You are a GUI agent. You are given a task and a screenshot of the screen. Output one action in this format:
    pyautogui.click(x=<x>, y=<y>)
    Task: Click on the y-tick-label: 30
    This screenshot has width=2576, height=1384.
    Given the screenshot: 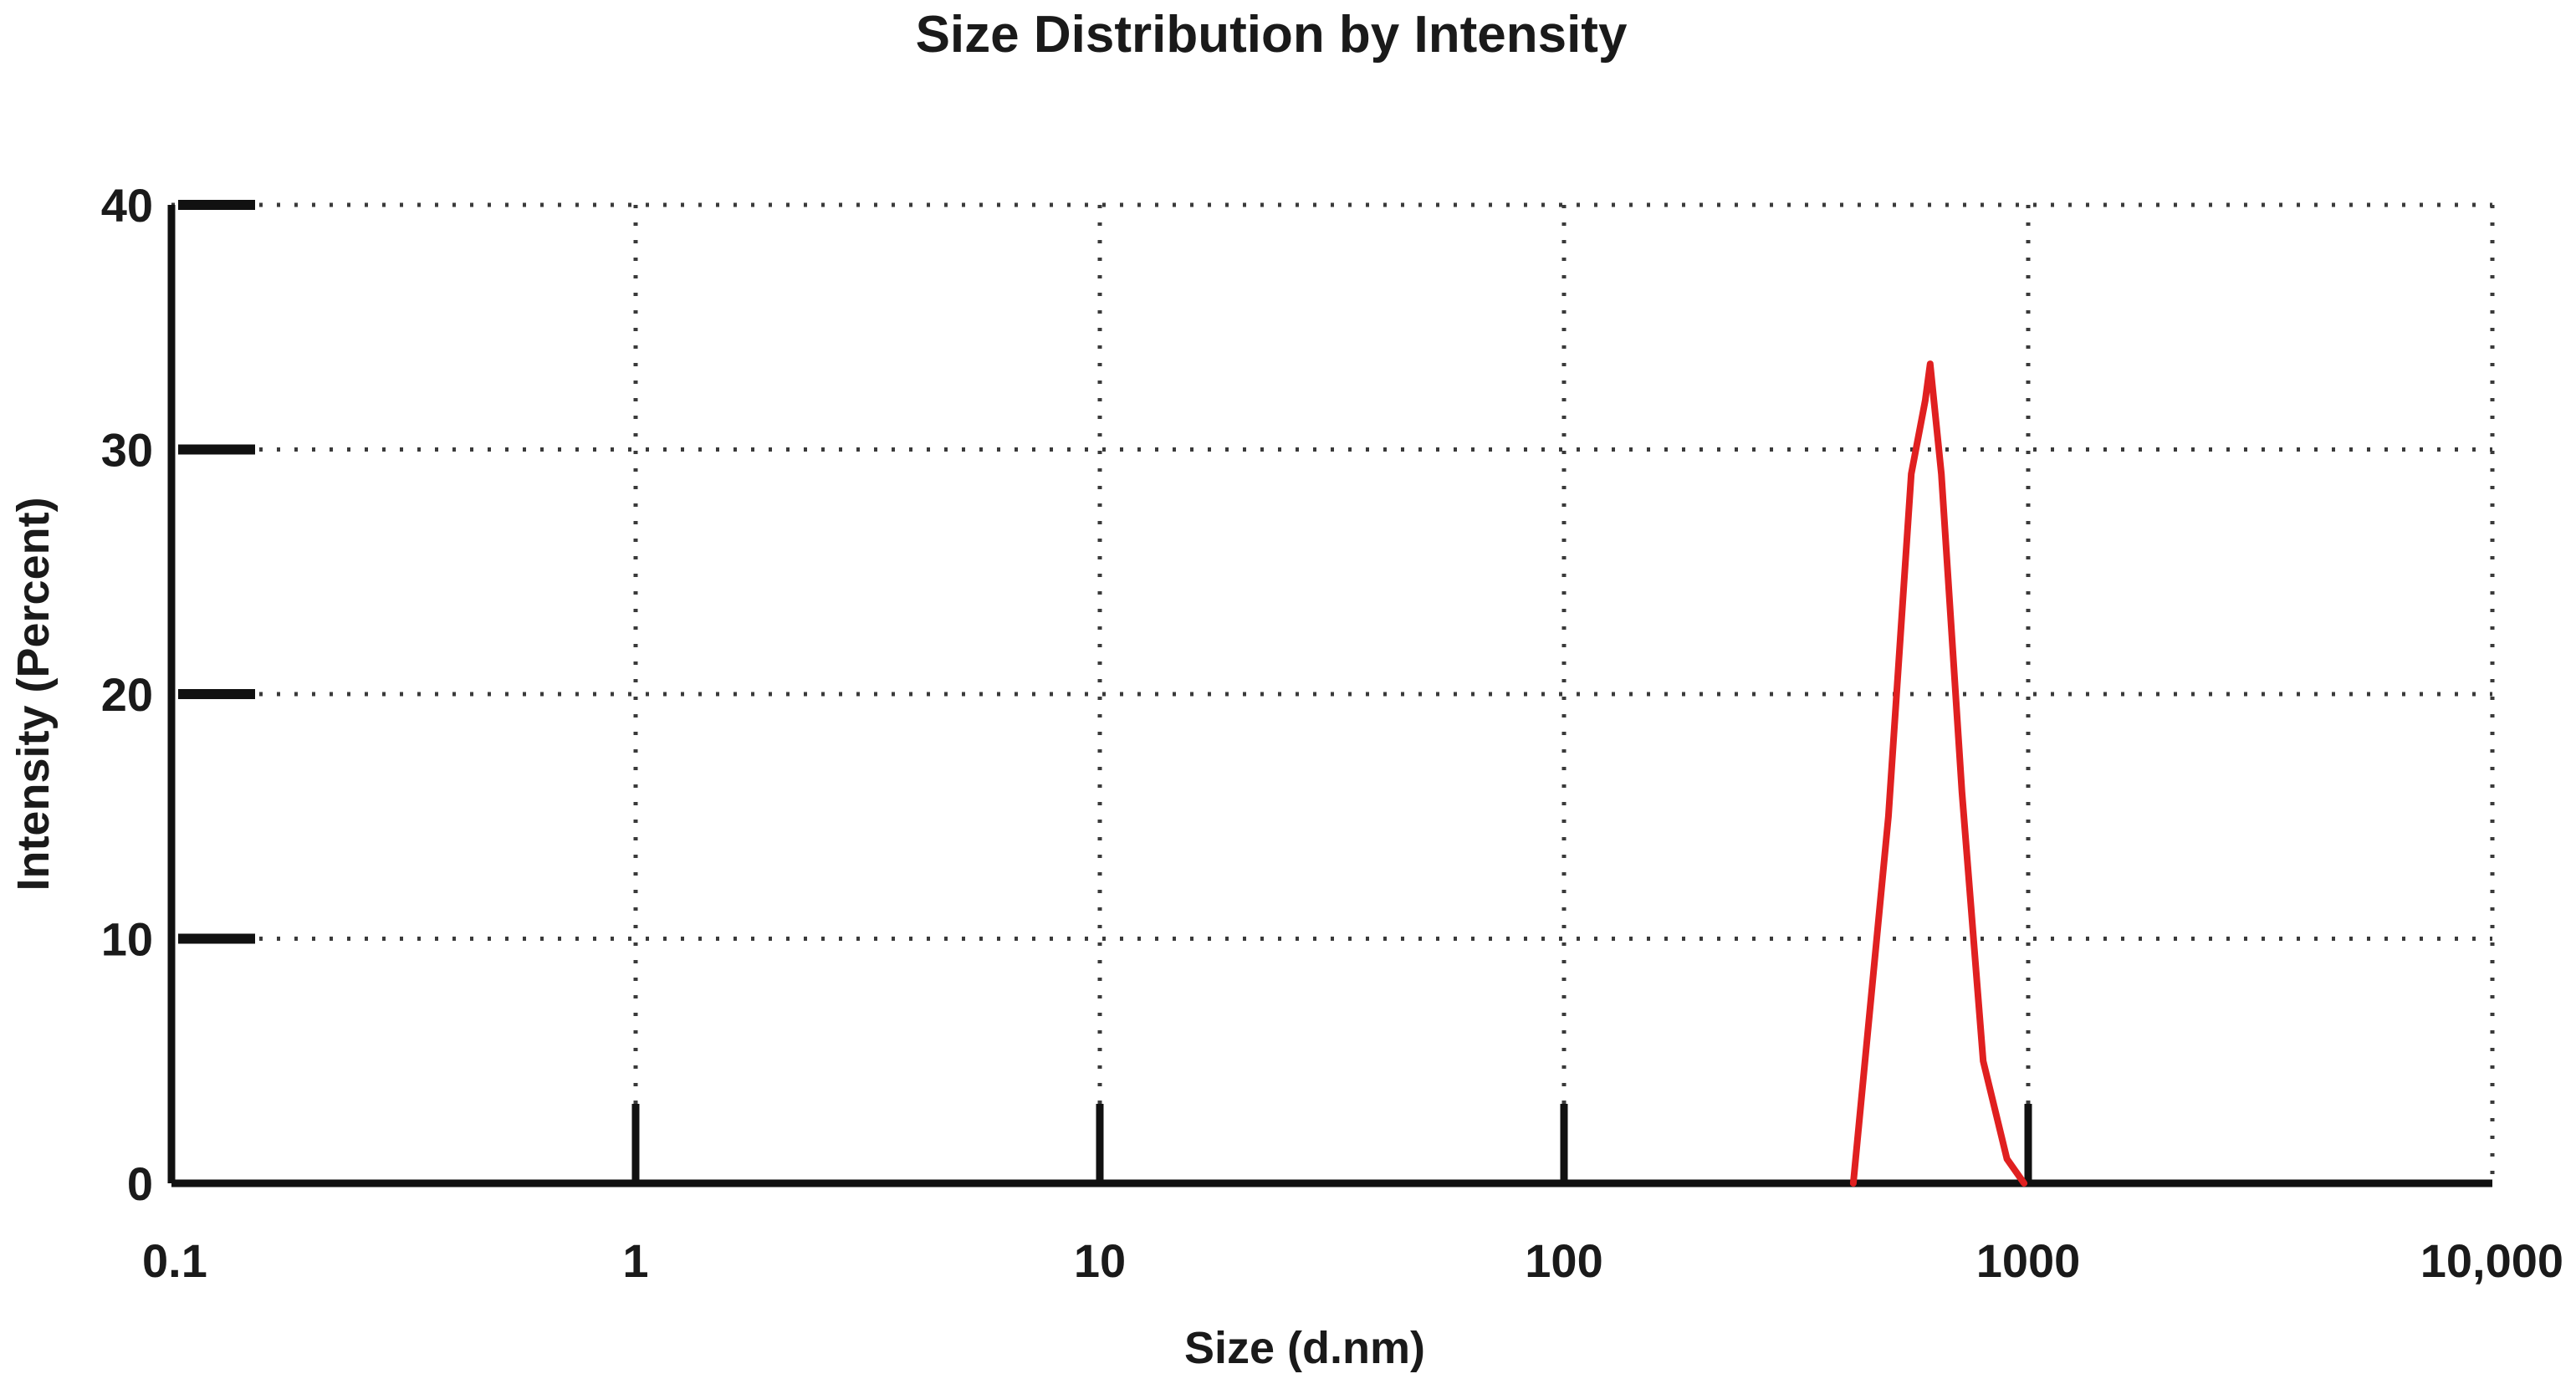 What is the action you would take?
    pyautogui.click(x=127, y=450)
    